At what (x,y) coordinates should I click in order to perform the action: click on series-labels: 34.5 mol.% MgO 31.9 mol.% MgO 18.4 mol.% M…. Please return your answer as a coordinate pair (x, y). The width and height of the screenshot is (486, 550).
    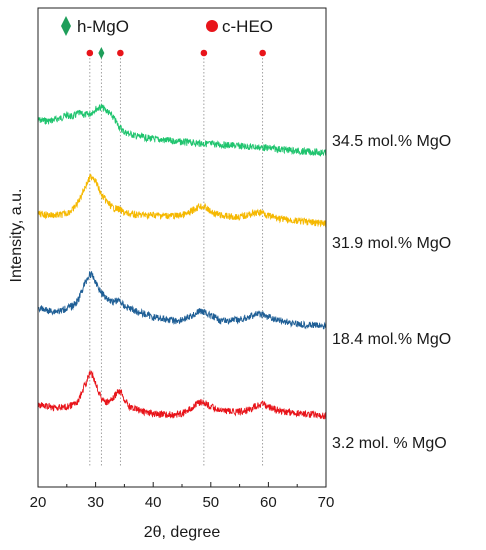
    Looking at the image, I should click on (391, 292).